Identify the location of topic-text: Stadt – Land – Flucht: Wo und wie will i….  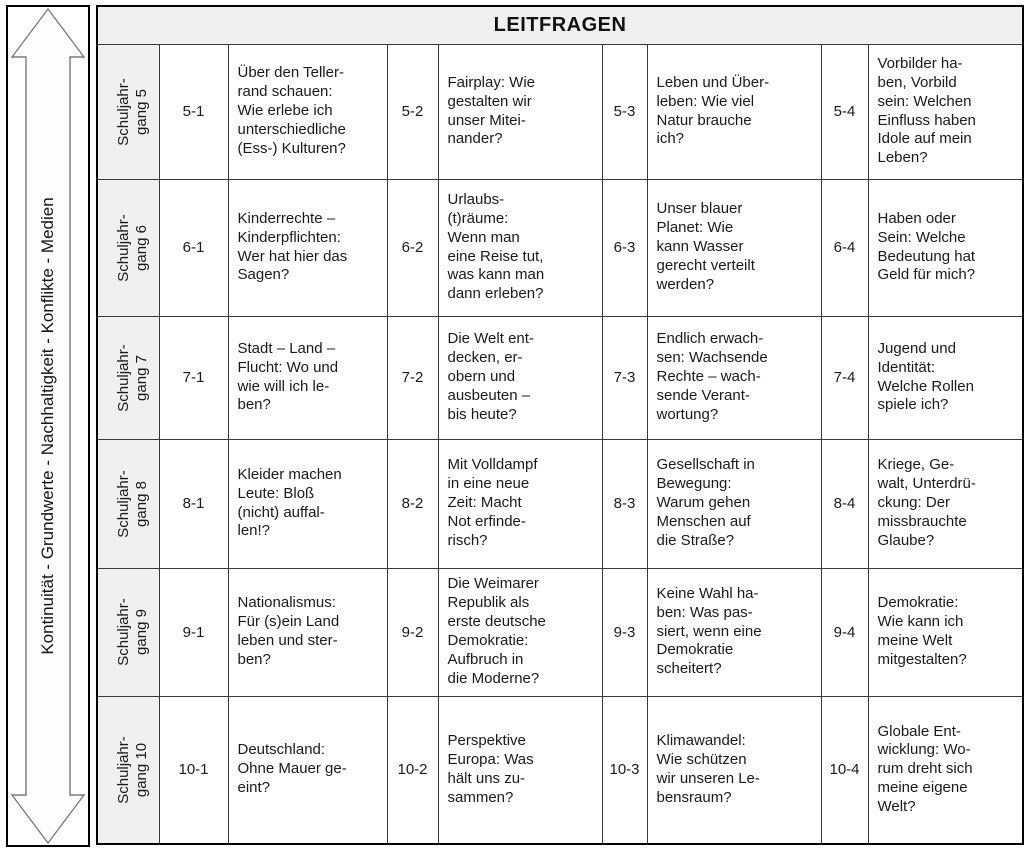
(307, 377).